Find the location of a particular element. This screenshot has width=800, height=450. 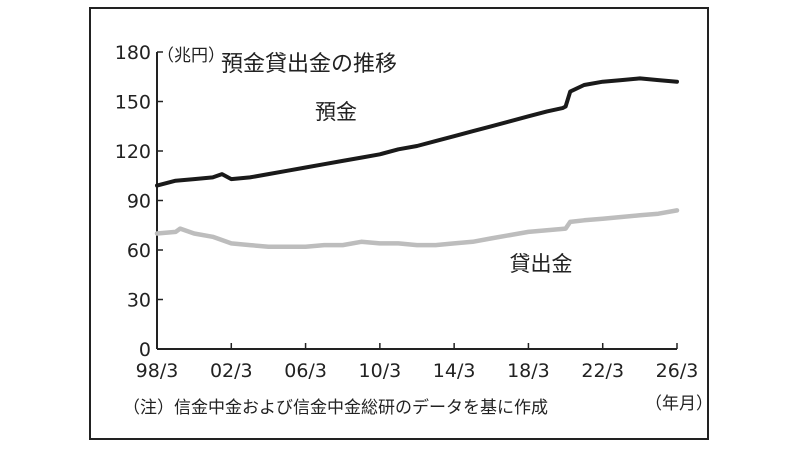

x-tick-label: 10/3 is located at coordinates (380, 371).